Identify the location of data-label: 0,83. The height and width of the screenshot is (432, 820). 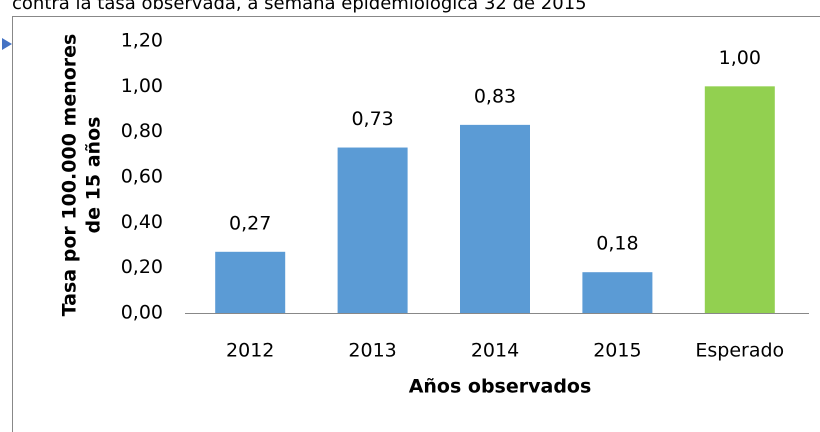
(495, 96).